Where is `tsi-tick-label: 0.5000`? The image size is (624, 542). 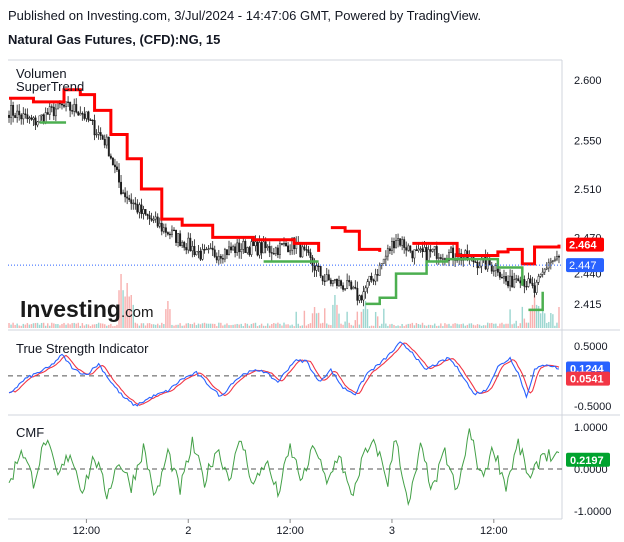
tsi-tick-label: 0.5000 is located at coordinates (591, 347).